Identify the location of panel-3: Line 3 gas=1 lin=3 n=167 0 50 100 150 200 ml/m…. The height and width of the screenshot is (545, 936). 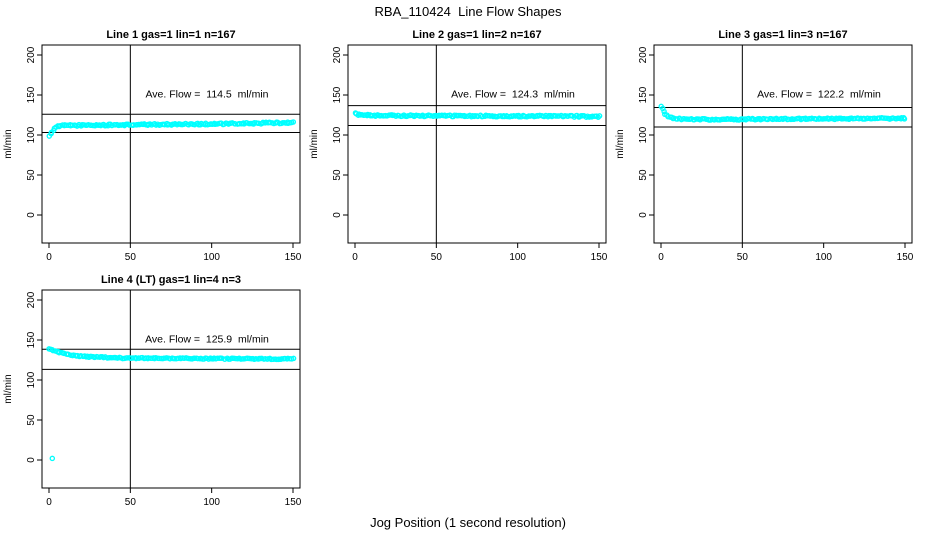
(764, 146).